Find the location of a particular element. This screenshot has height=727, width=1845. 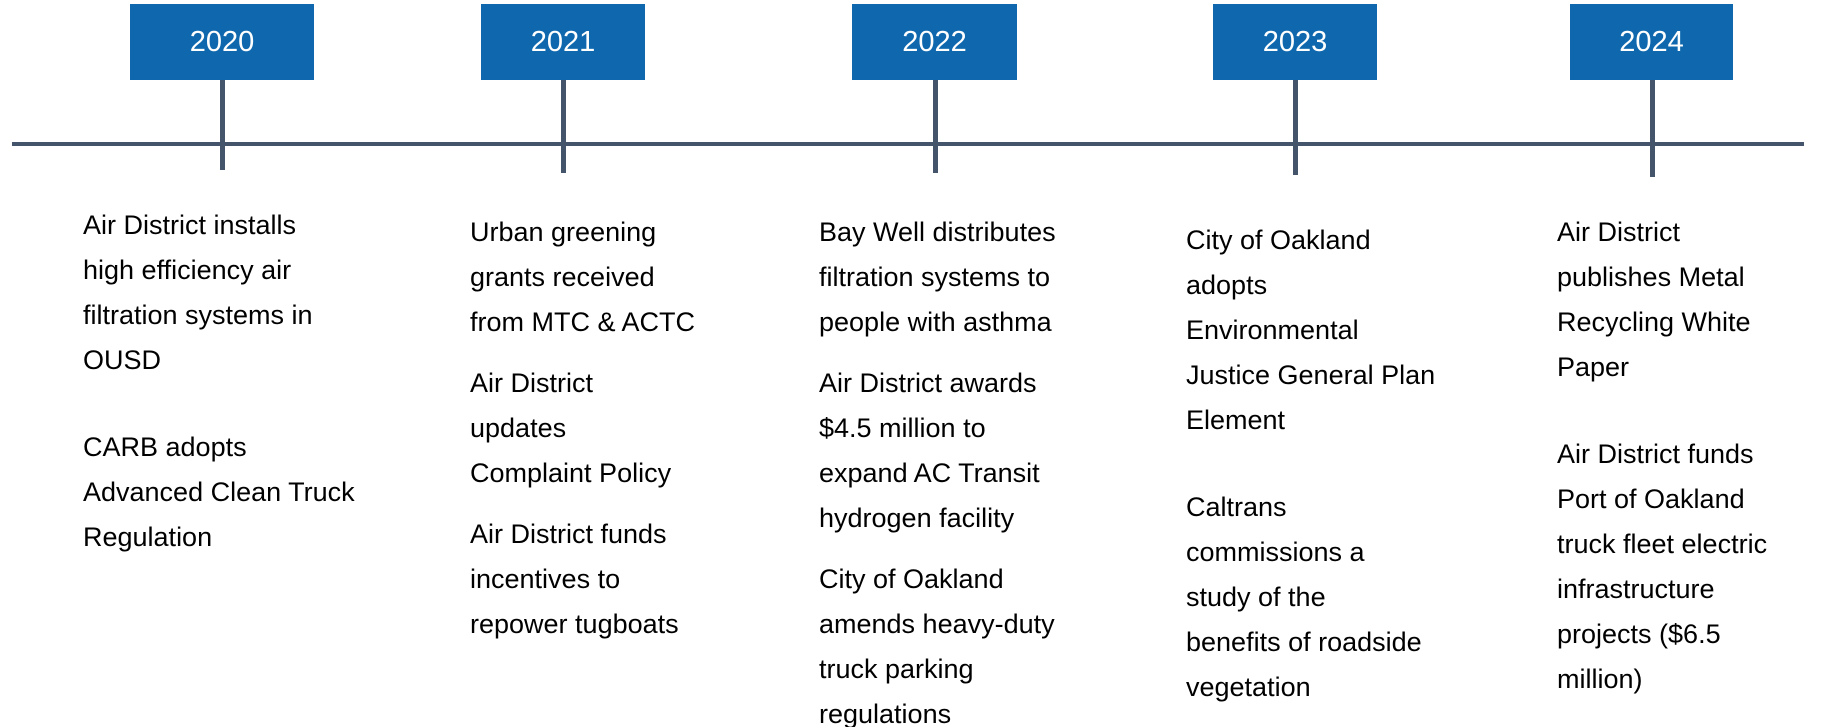

event-text-line: infrastructure is located at coordinates (1636, 589).